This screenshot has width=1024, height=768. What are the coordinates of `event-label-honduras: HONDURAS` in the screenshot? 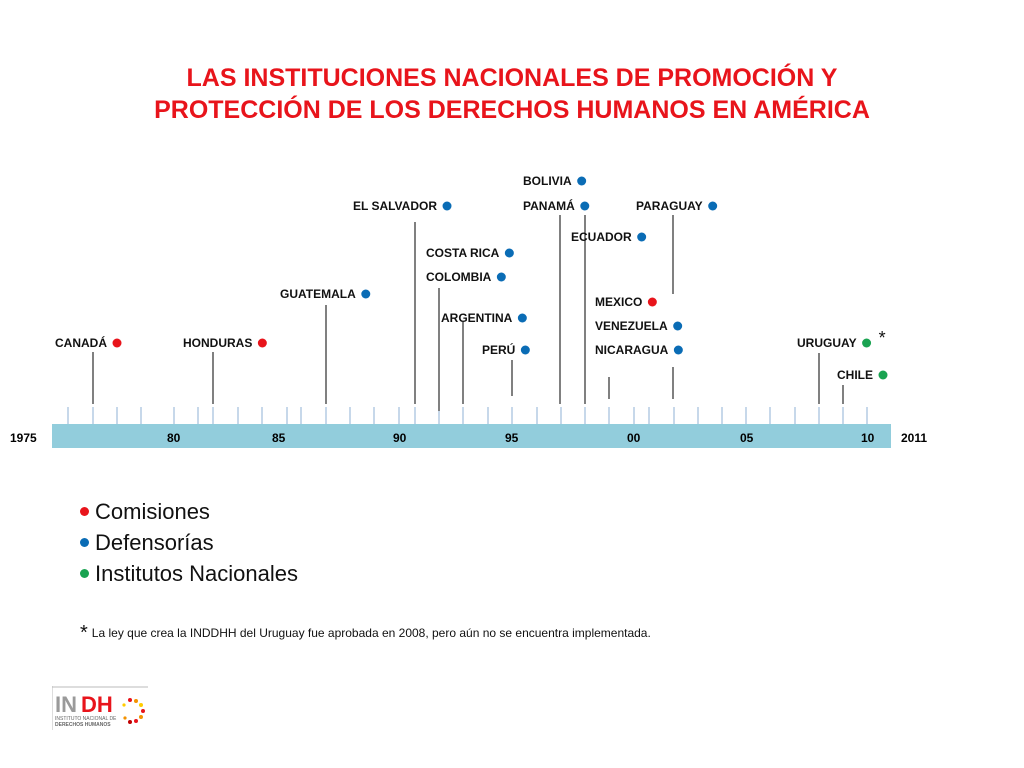 It's located at (217, 343).